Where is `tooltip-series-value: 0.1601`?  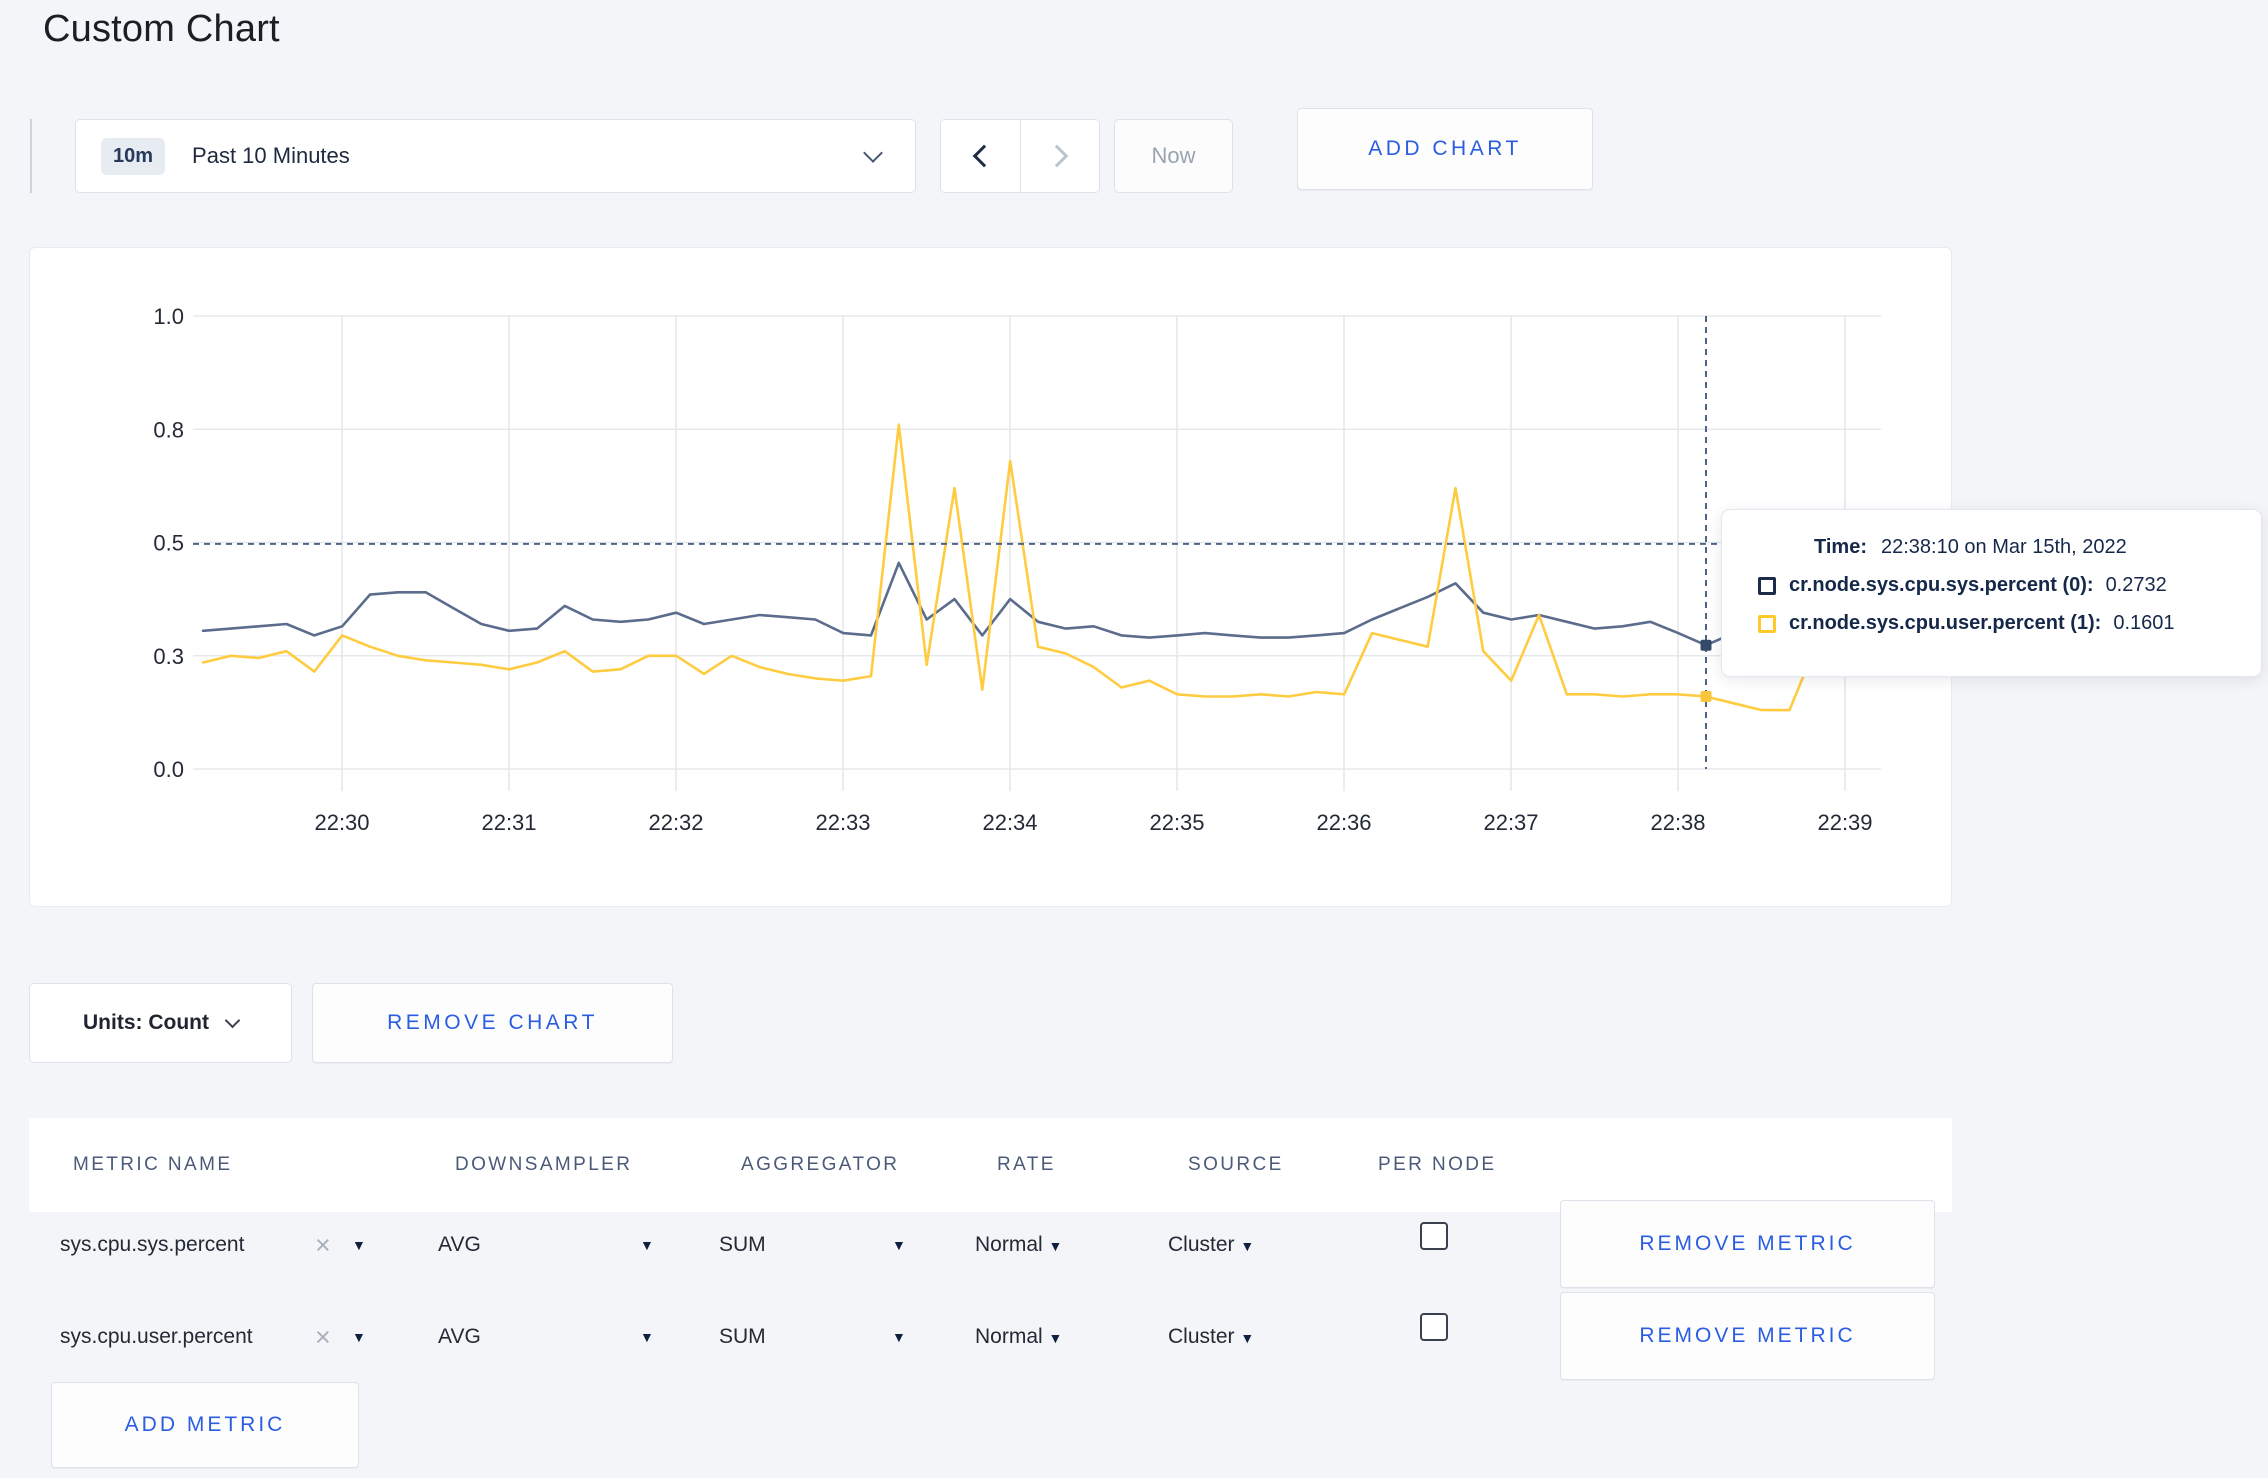 tooltip-series-value: 0.1601 is located at coordinates (2144, 623).